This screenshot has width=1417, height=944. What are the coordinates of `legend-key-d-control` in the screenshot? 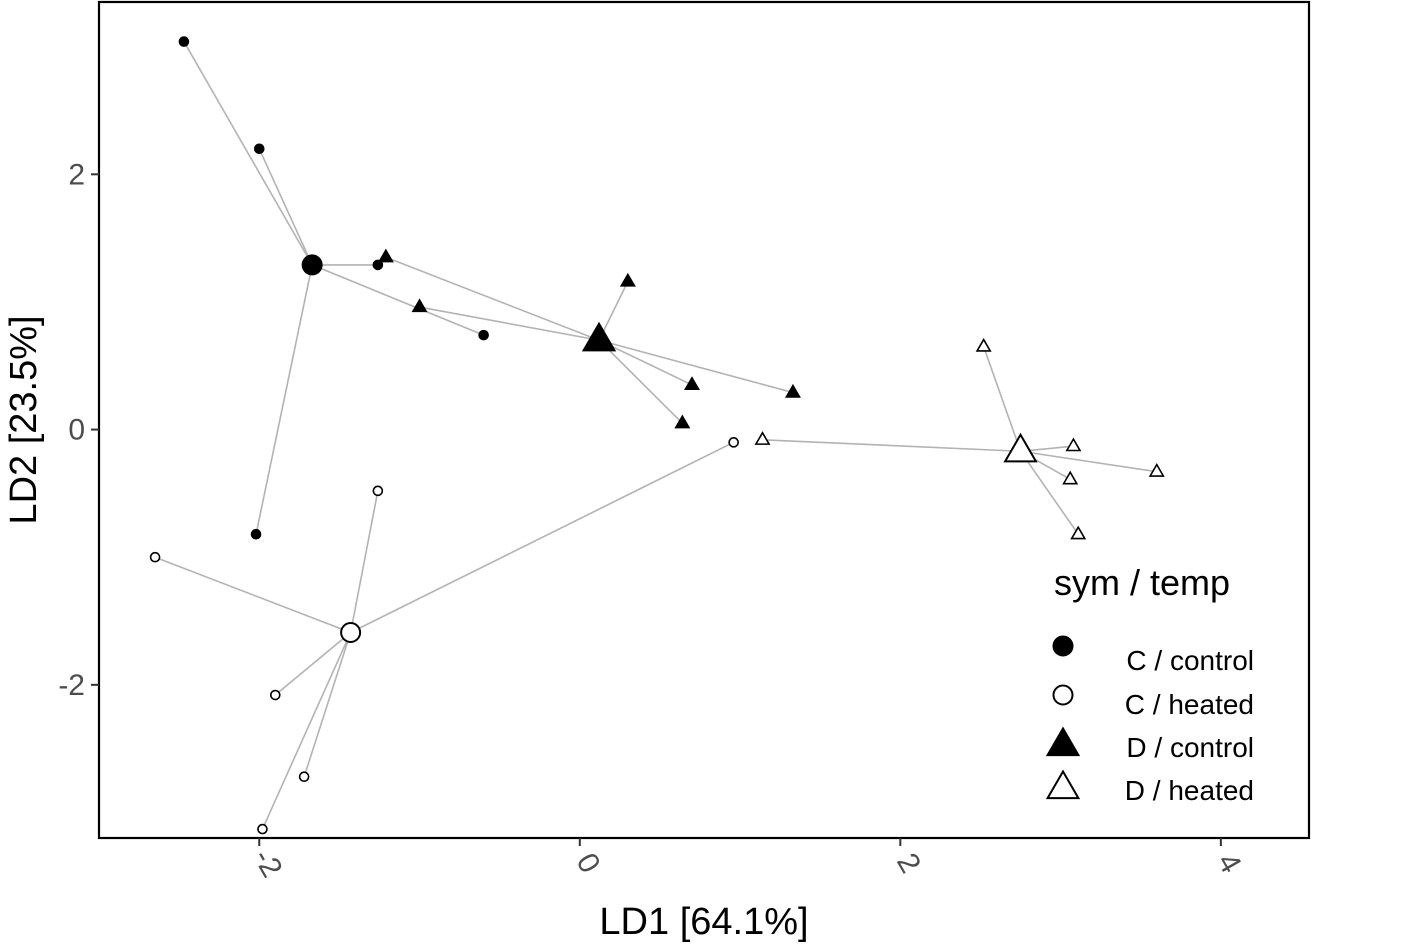 It's located at (1063, 741).